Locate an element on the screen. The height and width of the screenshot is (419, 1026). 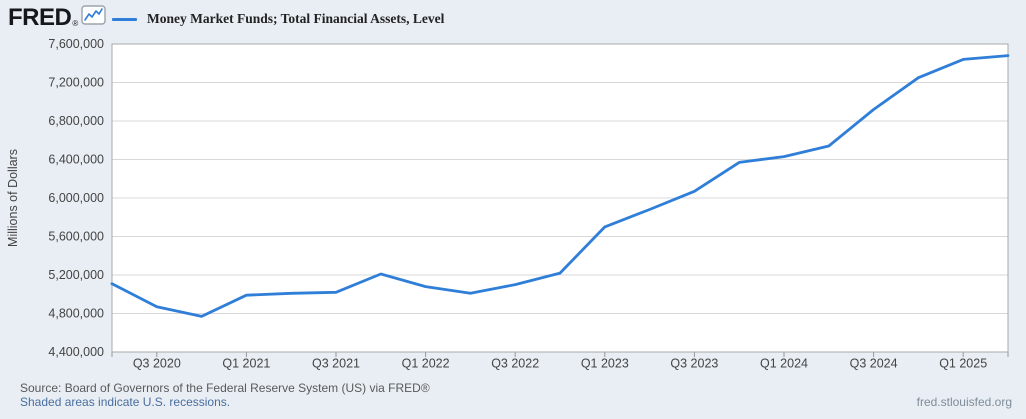
fred-logo-chart-icon is located at coordinates (93, 17).